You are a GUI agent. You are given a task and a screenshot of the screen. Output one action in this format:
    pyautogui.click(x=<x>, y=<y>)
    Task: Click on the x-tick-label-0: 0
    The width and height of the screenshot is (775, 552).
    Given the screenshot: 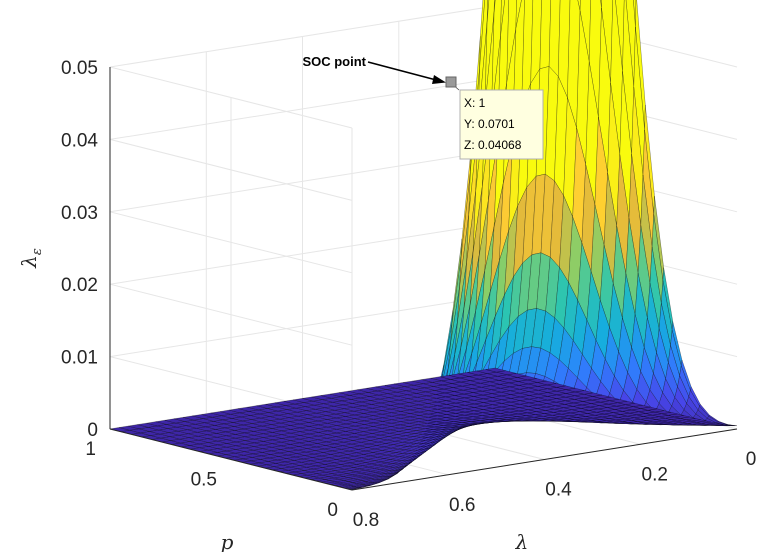 What is the action you would take?
    pyautogui.click(x=751, y=459)
    